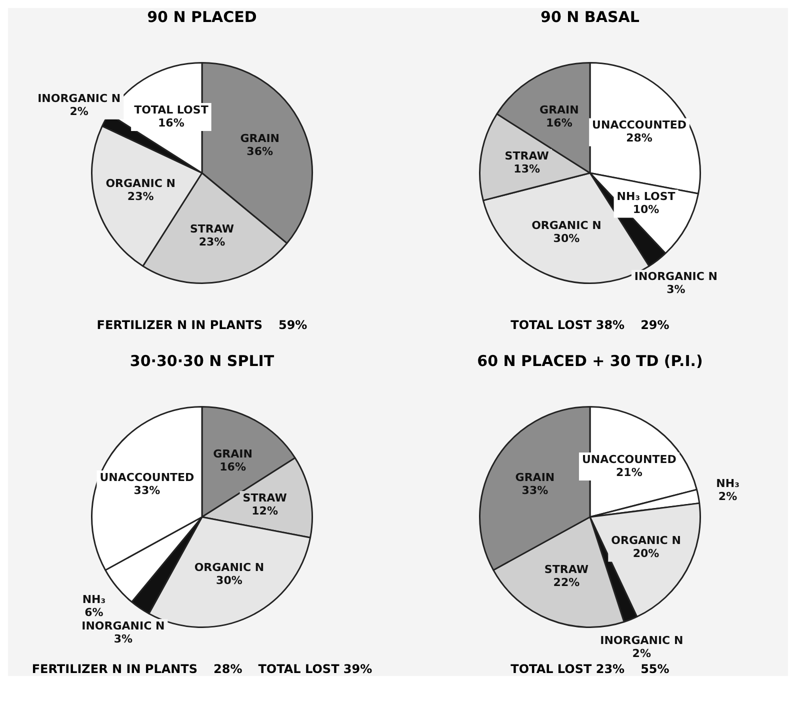  Describe the element at coordinates (202, 17) in the screenshot. I see `chart-title: 90 N PLACED` at that location.